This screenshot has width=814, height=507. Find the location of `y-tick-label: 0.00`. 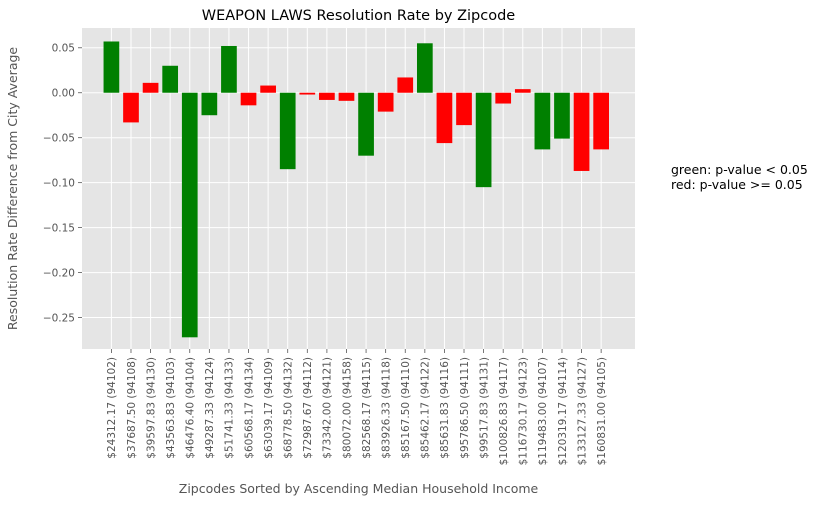

y-tick-label: 0.00 is located at coordinates (63, 94).